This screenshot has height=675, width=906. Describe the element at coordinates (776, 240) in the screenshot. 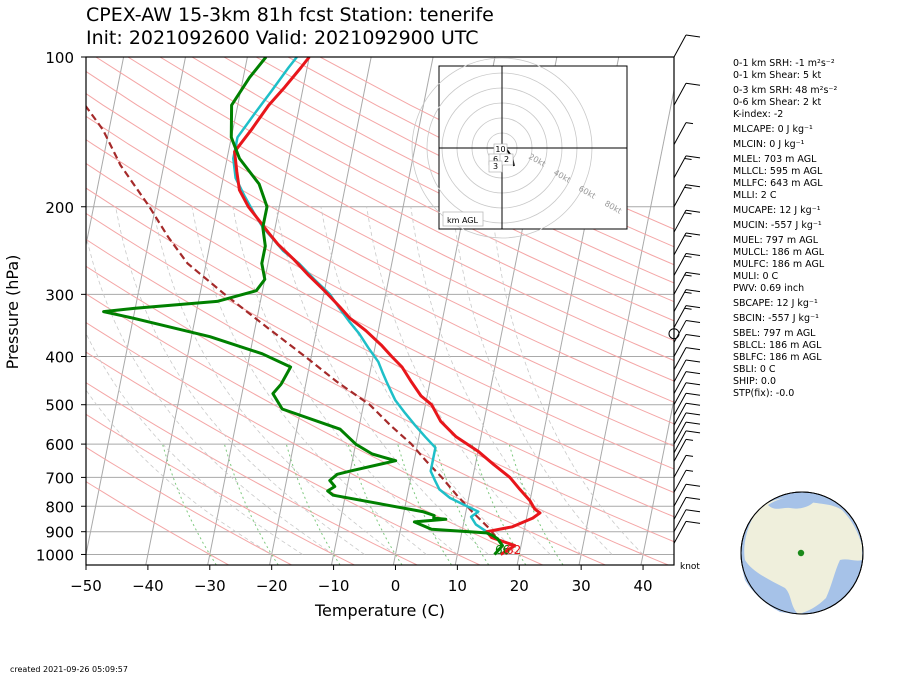

I see `index-line: MUEL: 797 m AGL` at that location.